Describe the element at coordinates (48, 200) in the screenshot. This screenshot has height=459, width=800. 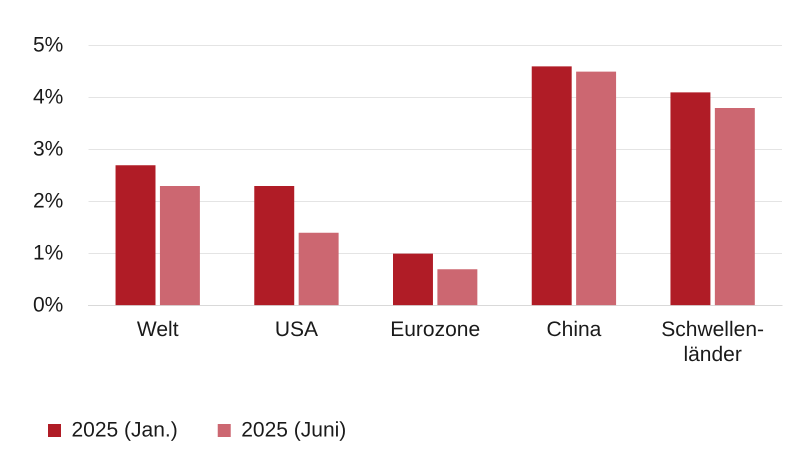
I see `y-tick-label: 2%` at that location.